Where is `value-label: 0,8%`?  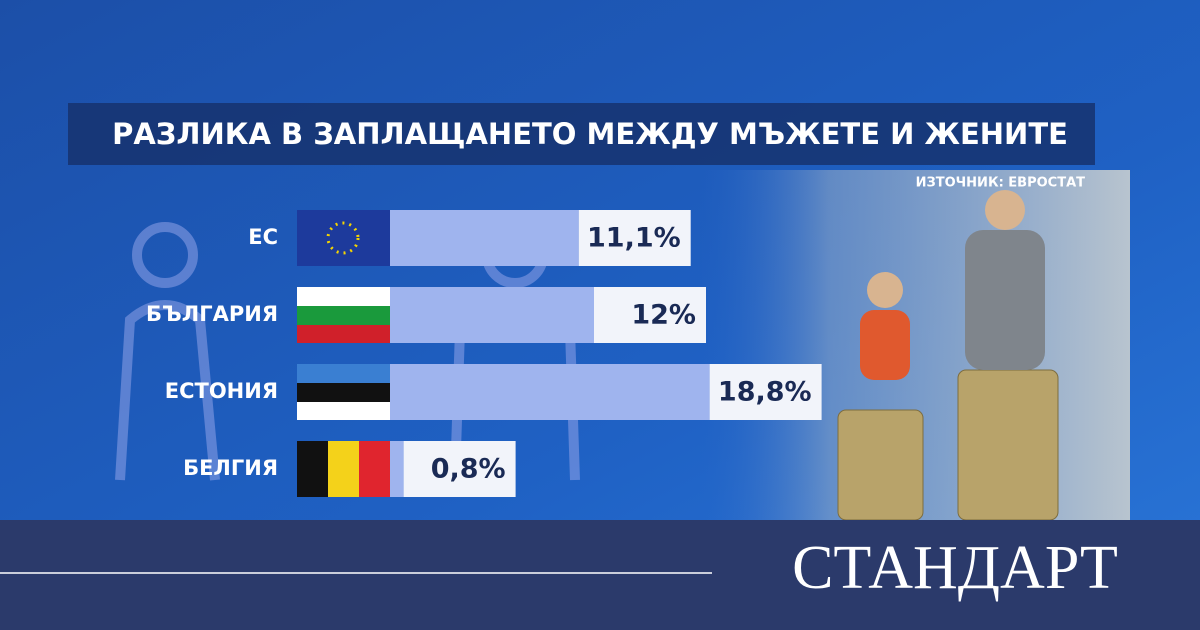
value-label: 0,8% is located at coordinates (468, 469).